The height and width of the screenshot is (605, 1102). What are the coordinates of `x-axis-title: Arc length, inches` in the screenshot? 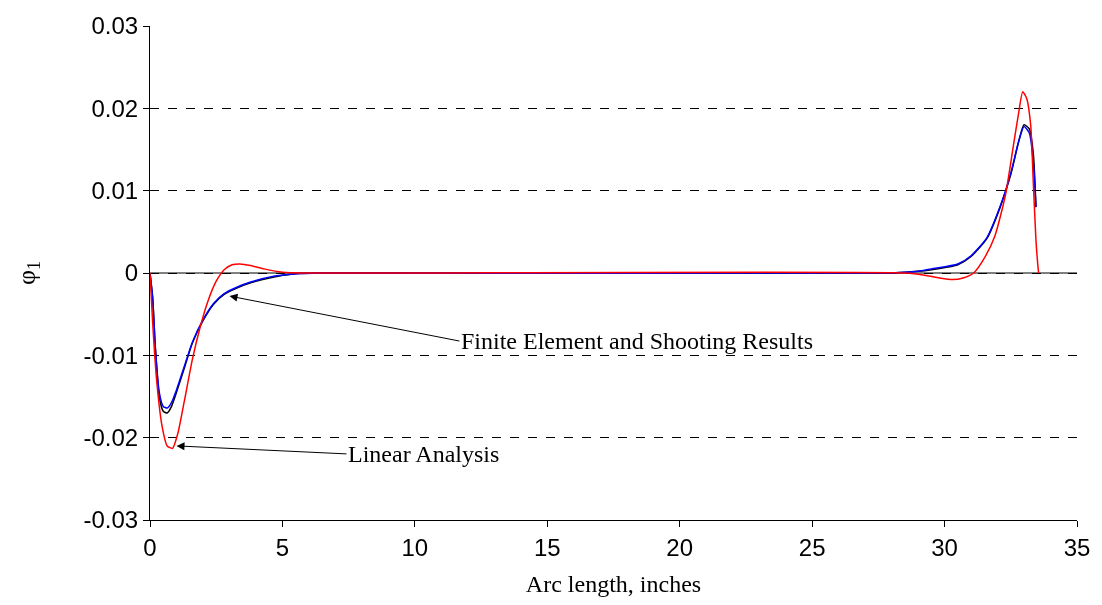 It's located at (613, 584).